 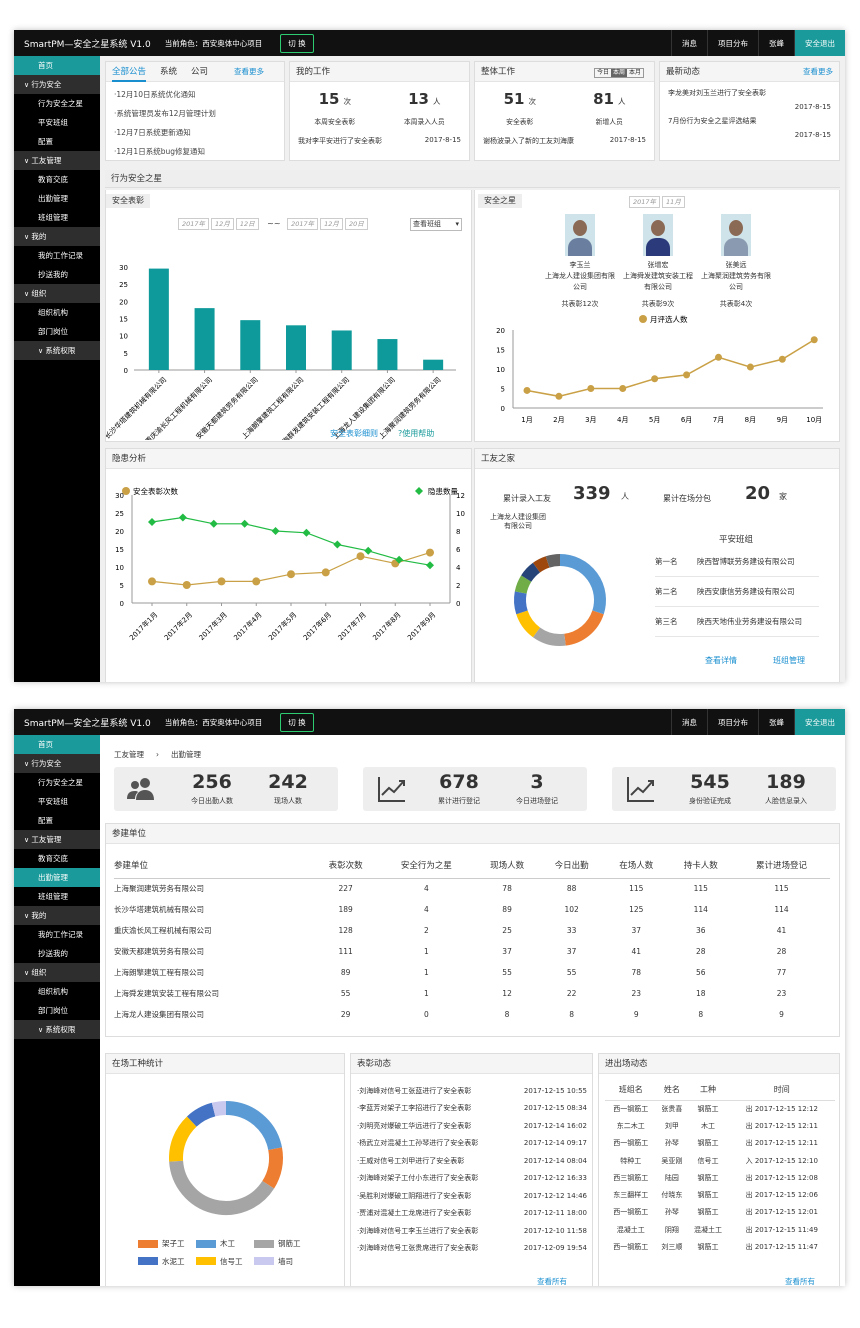 I want to click on table-row: 上海龙人建设集团有限公司 29 0 8 8 9 8 9, so click(x=472, y=1014).